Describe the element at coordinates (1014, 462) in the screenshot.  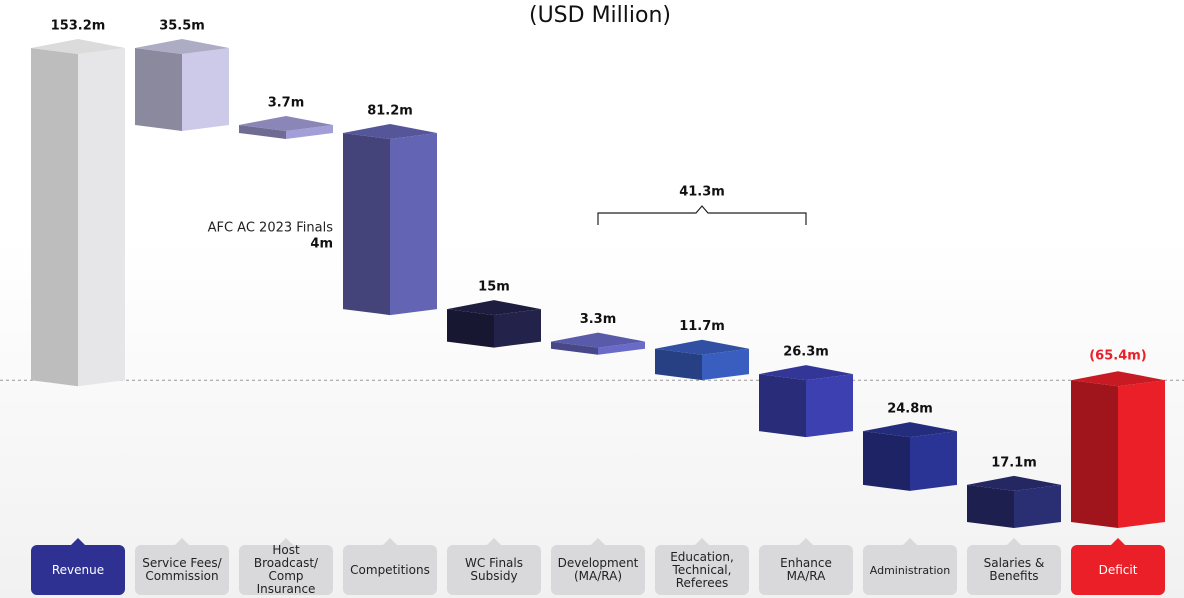
I see `value-label: 17.1m` at that location.